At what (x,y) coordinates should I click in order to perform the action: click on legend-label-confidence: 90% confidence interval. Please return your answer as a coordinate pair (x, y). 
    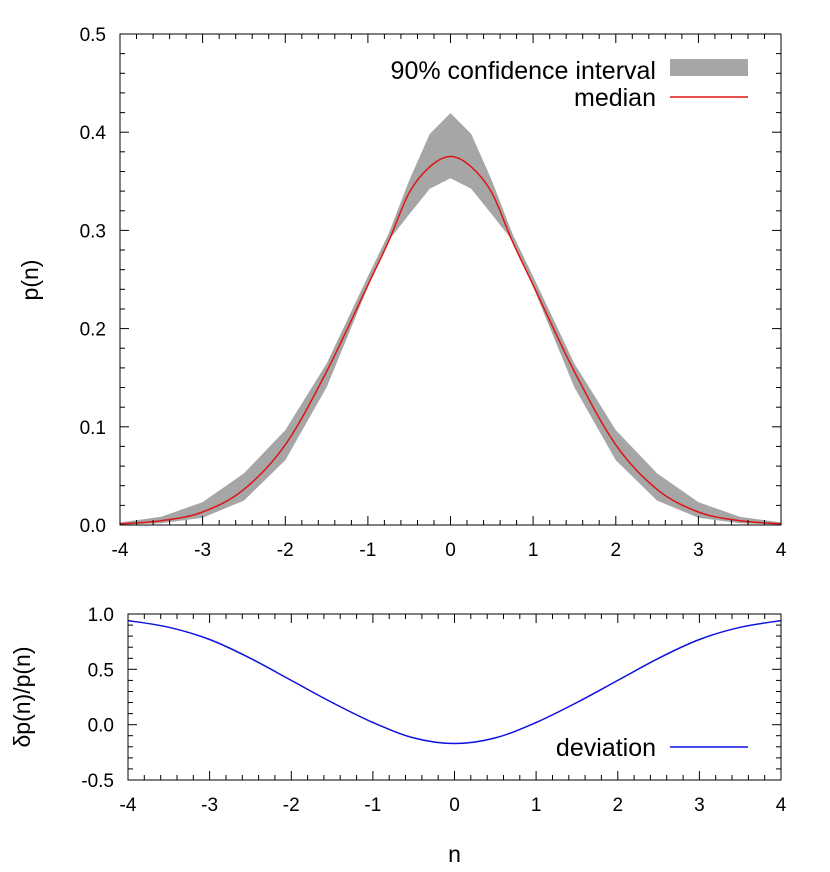
    Looking at the image, I should click on (523, 71).